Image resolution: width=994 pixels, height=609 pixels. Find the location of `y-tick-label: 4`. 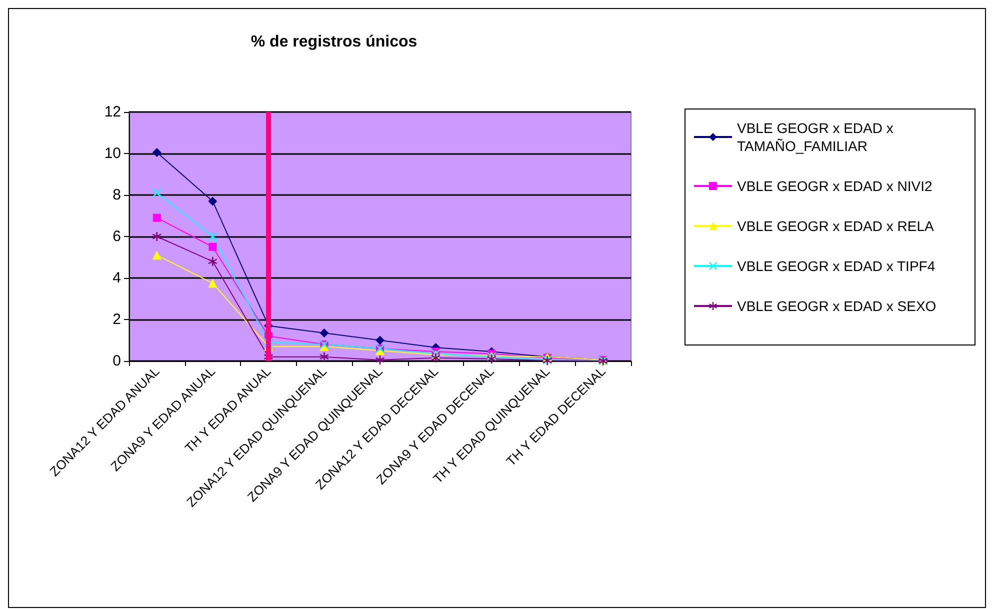

y-tick-label: 4 is located at coordinates (116, 278).